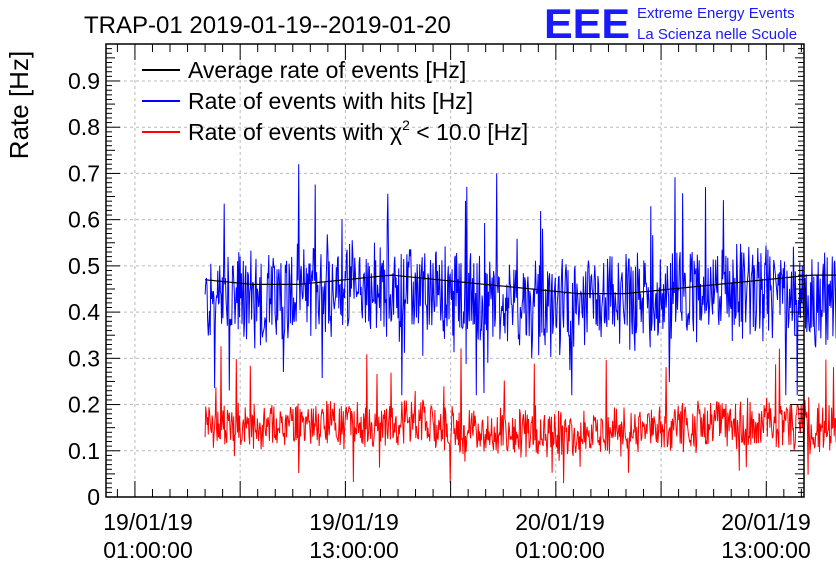 Image resolution: width=836 pixels, height=572 pixels. What do you see at coordinates (520, 284) in the screenshot?
I see `series-average-line` at bounding box center [520, 284].